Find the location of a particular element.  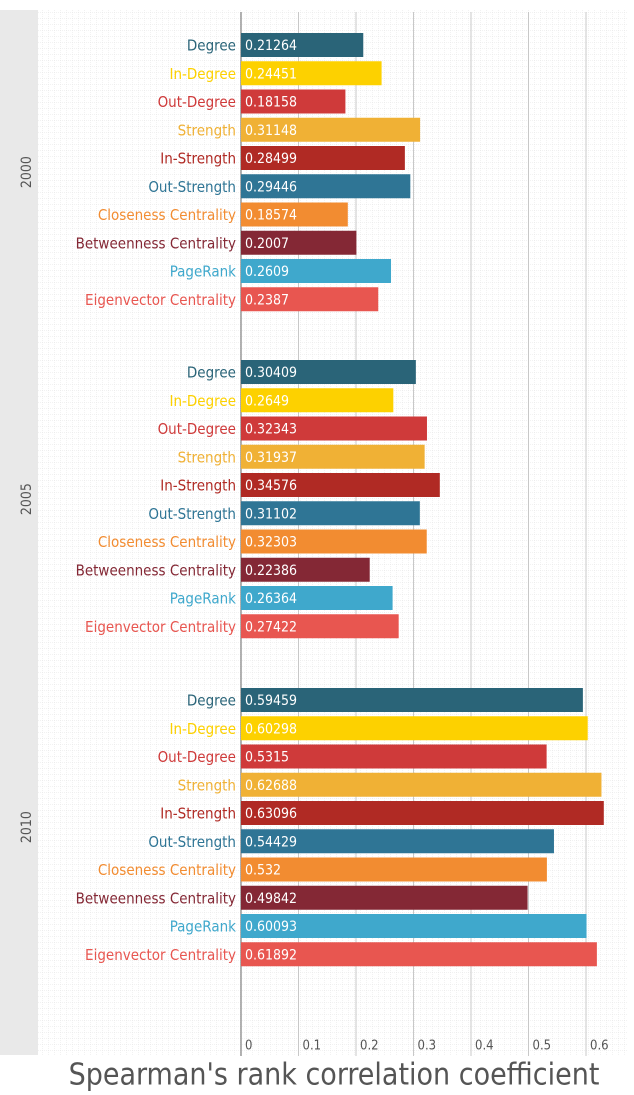

value-label: 0.2007 is located at coordinates (267, 244).